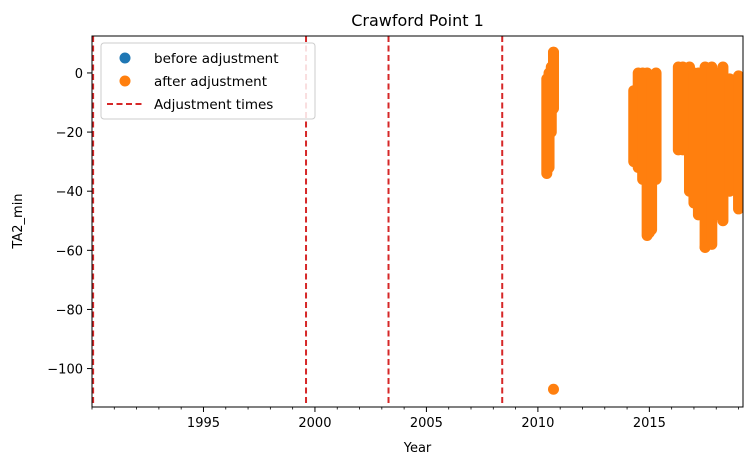 The image size is (755, 466). I want to click on x-tick-label-2015: 2015, so click(649, 423).